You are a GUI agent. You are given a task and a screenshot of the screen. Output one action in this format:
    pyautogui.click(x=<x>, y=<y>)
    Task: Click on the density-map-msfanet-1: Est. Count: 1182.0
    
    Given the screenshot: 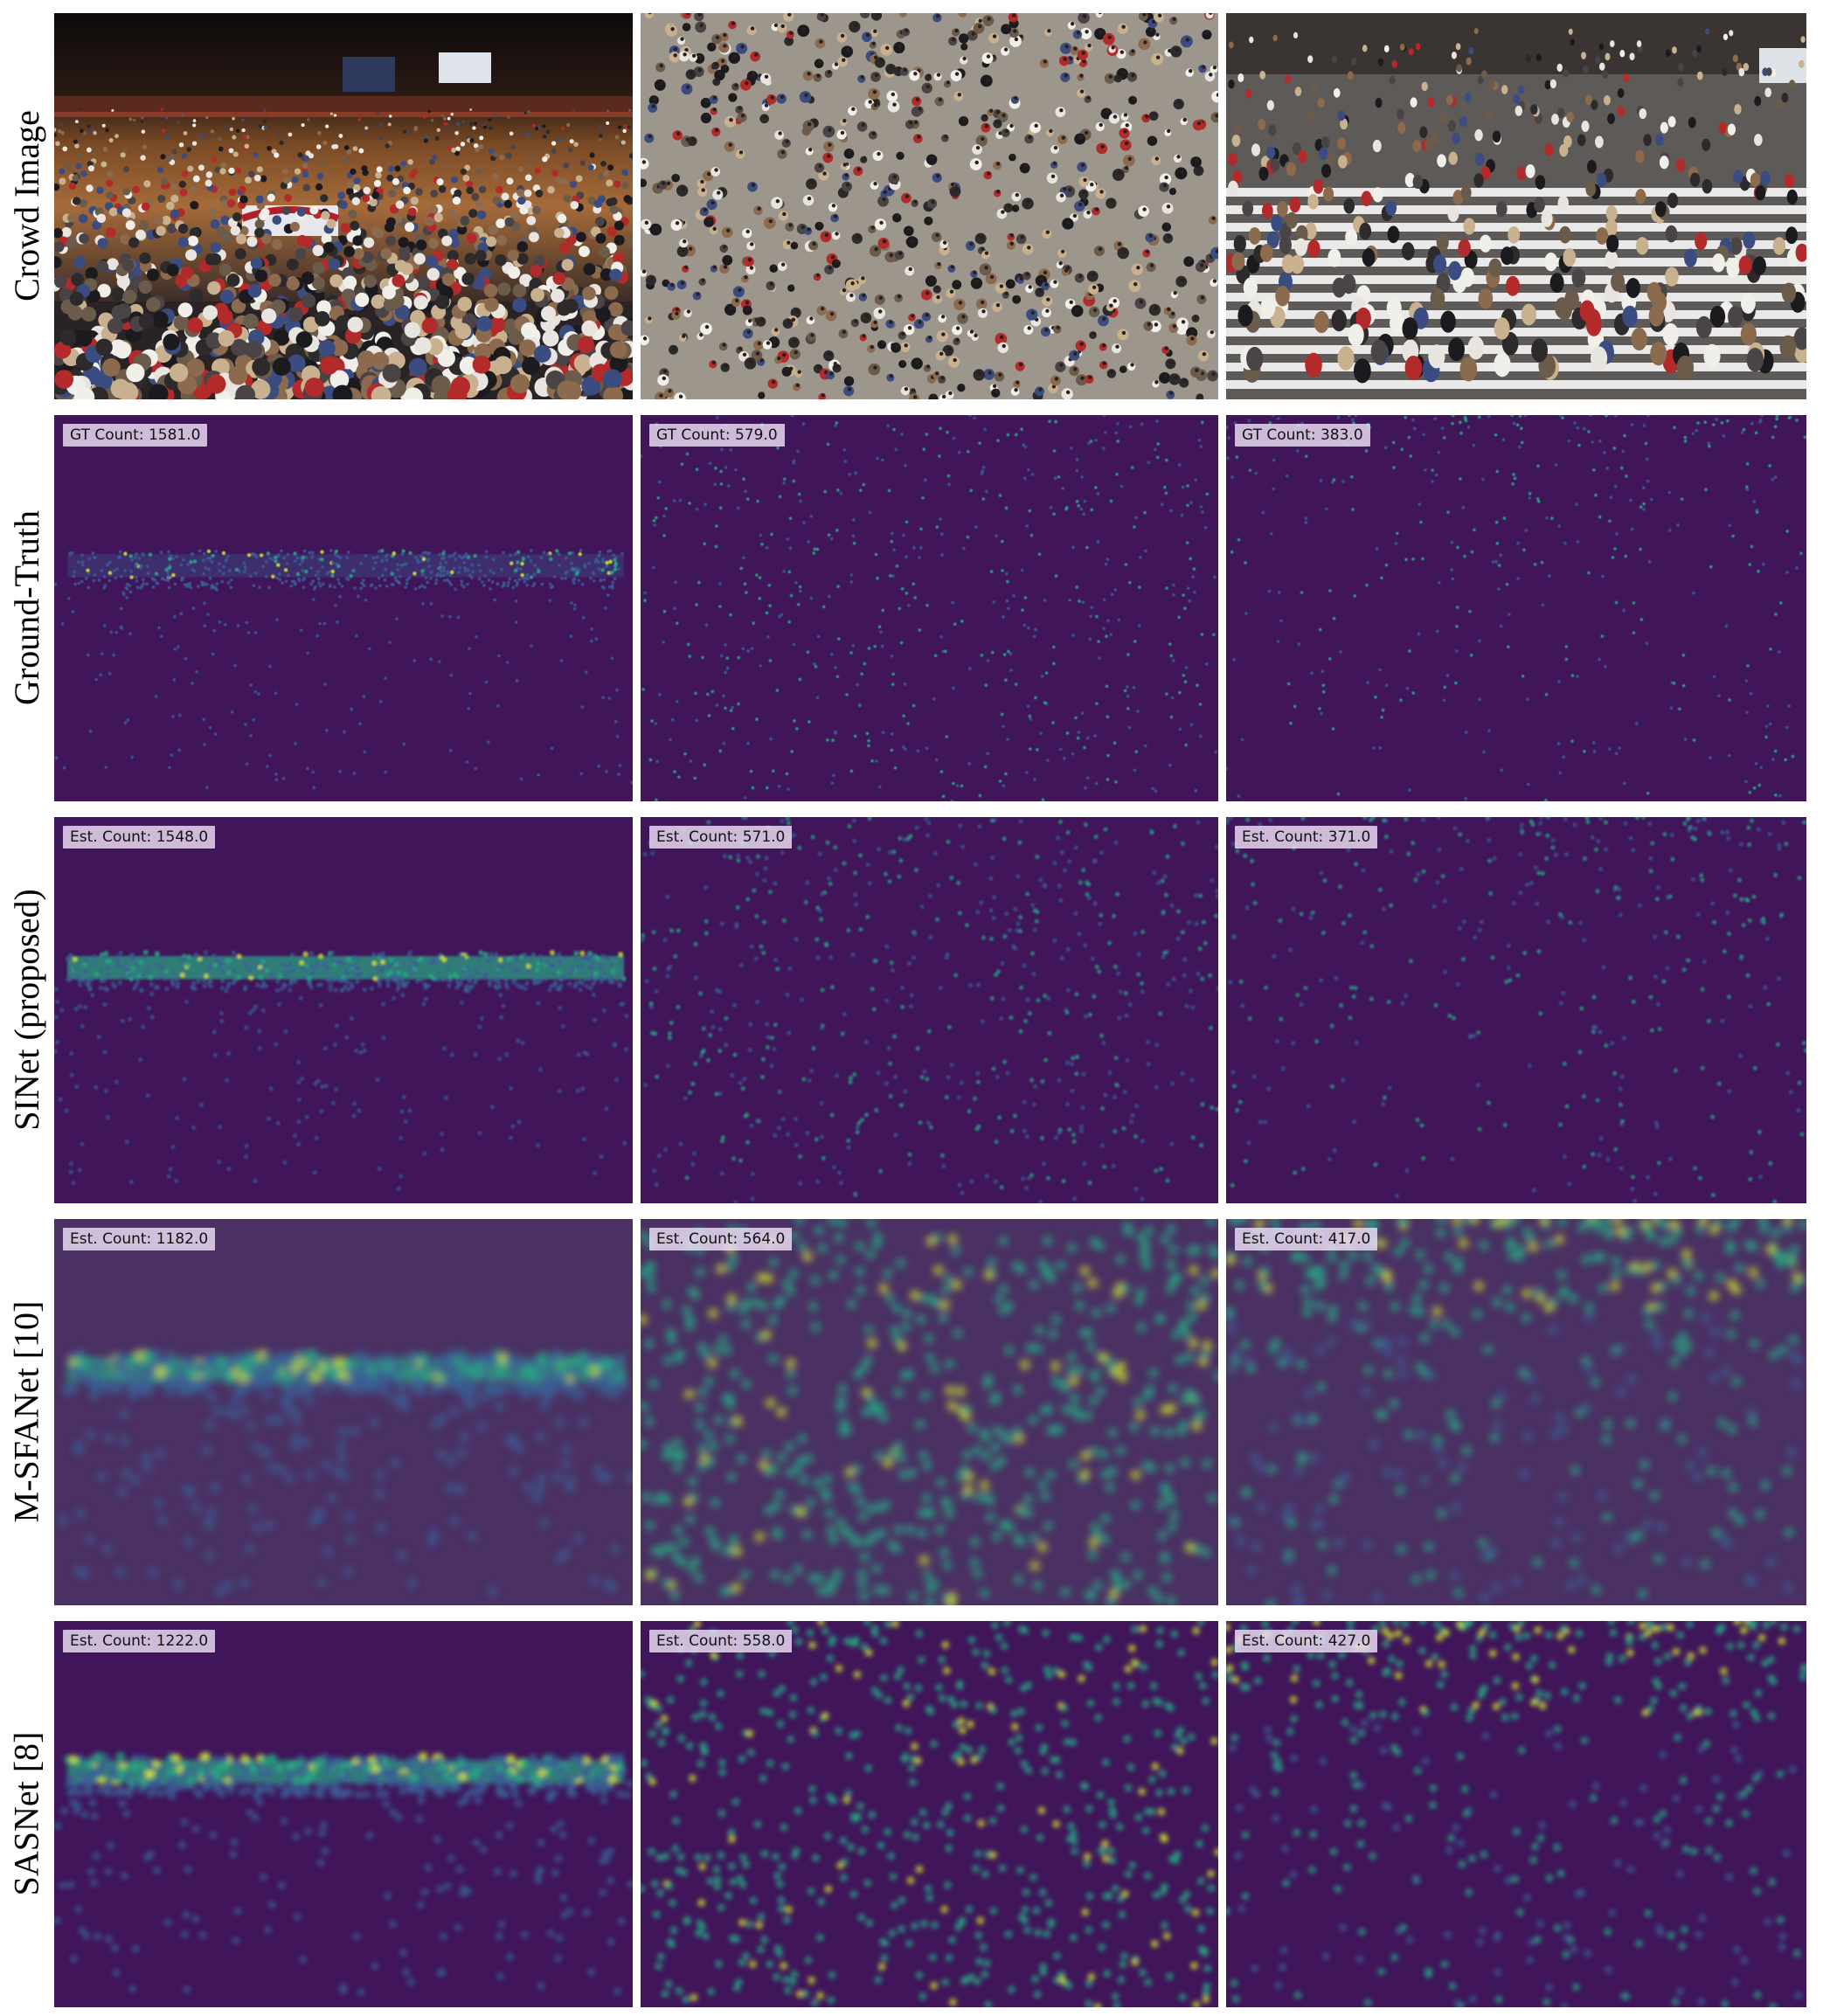 What is the action you would take?
    pyautogui.click(x=343, y=1412)
    